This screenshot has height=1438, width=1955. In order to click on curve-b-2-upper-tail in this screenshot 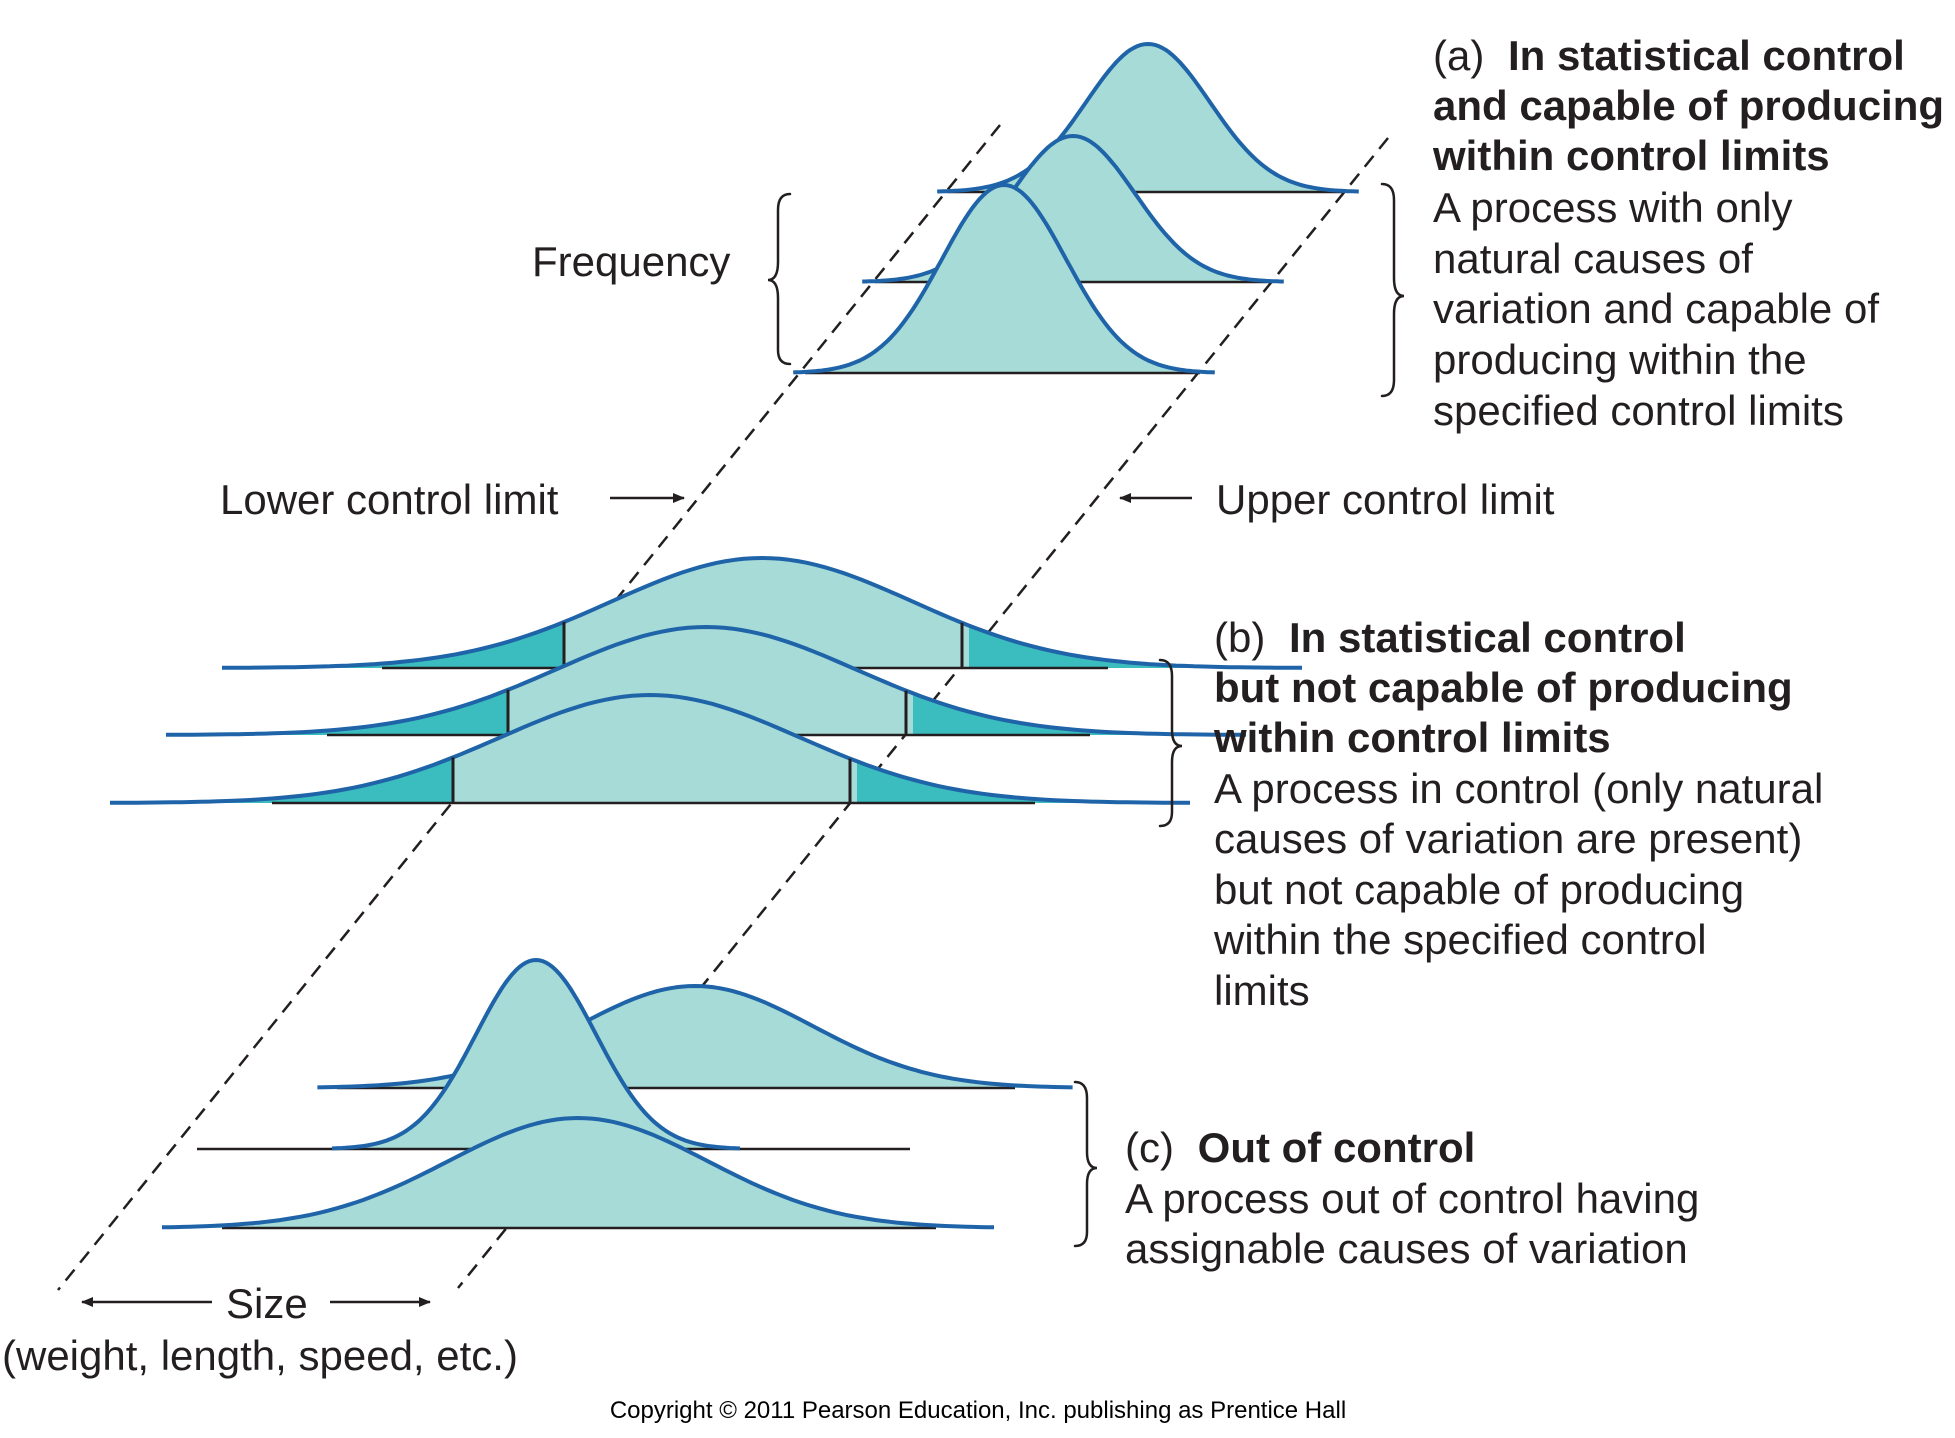, I will do `click(1079, 714)`.